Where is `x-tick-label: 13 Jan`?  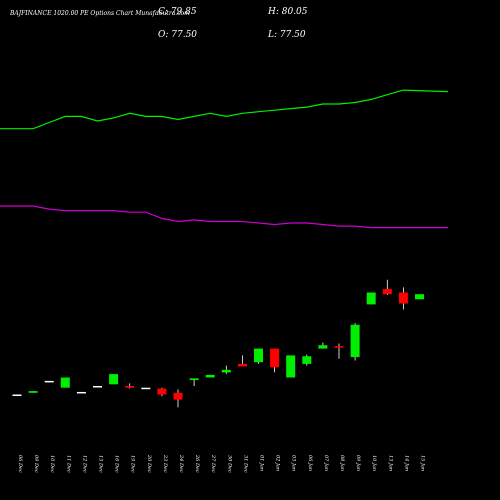 x-tick-label: 13 Jan is located at coordinates (390, 463).